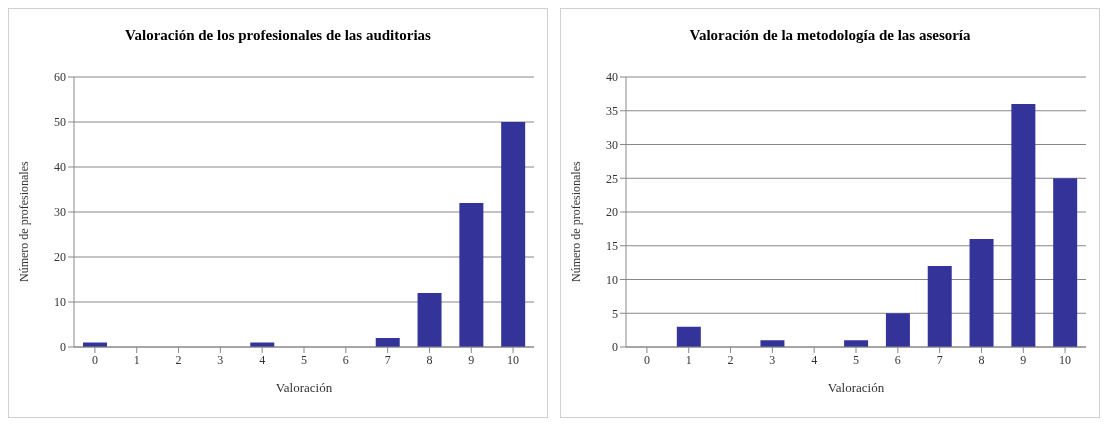  What do you see at coordinates (615, 313) in the screenshot?
I see `y-tick-label: 5` at bounding box center [615, 313].